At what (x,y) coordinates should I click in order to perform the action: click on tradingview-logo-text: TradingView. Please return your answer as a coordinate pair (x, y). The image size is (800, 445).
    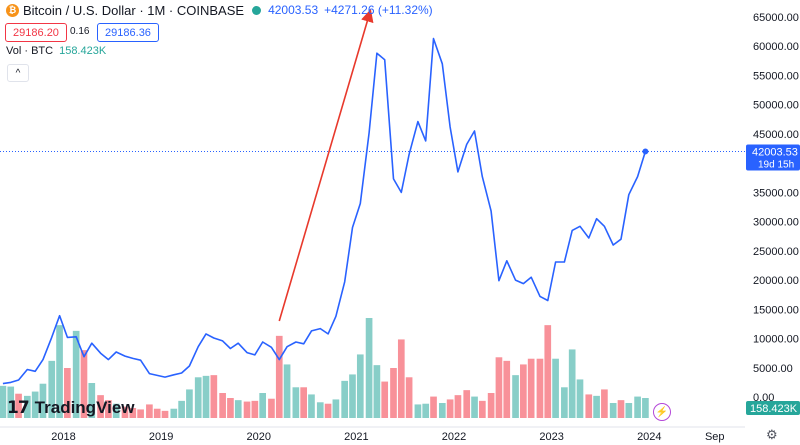
    Looking at the image, I should click on (84, 407).